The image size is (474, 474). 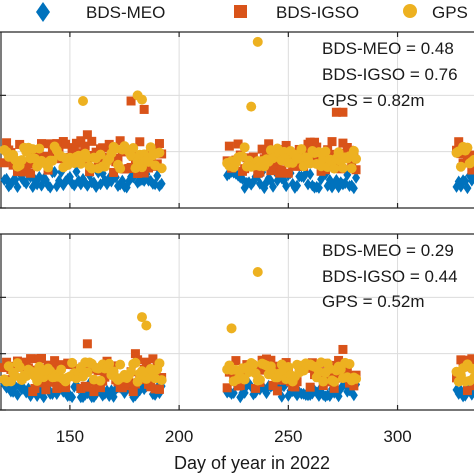 What do you see at coordinates (410, 11) in the screenshot?
I see `legend-marker-gps` at bounding box center [410, 11].